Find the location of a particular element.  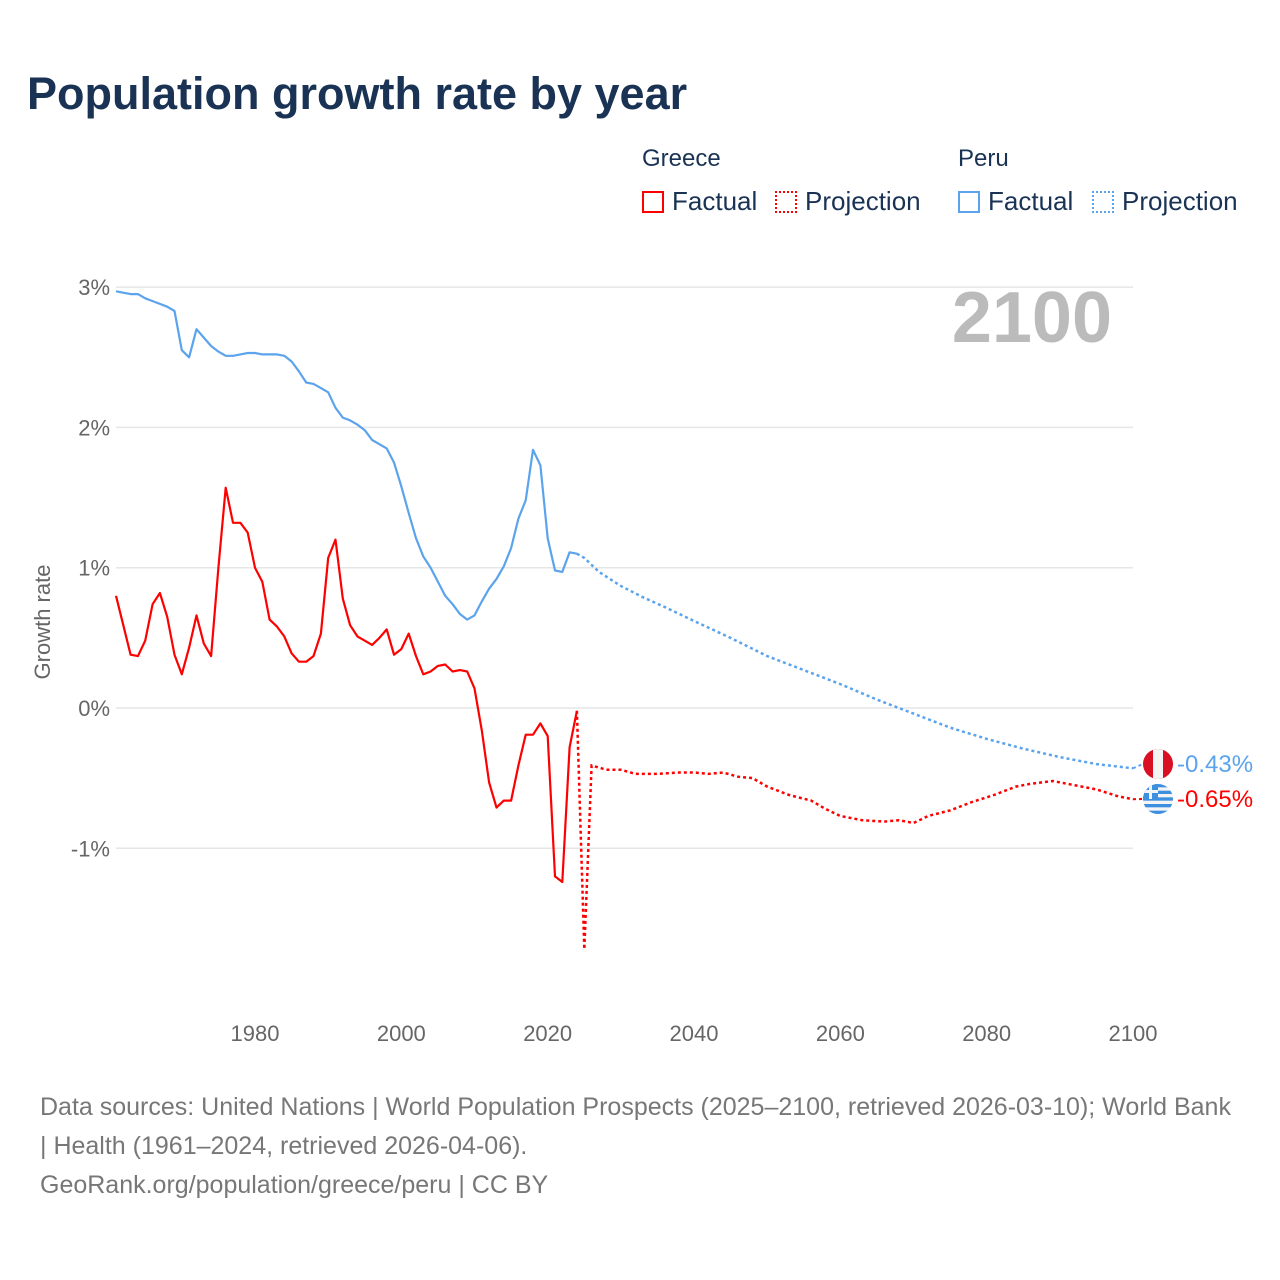

legend-greece-factual: Factual is located at coordinates (699, 201).